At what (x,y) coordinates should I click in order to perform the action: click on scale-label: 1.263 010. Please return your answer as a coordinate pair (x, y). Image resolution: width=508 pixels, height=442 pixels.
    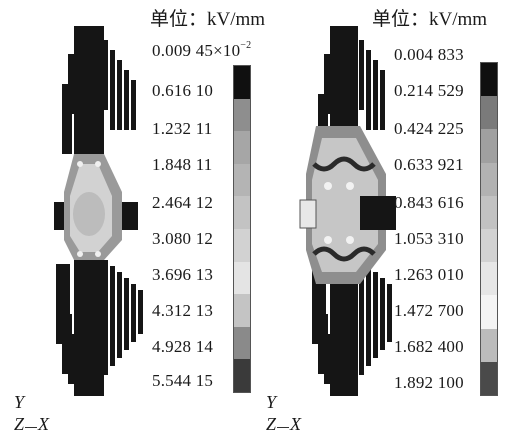
    Looking at the image, I should click on (429, 274).